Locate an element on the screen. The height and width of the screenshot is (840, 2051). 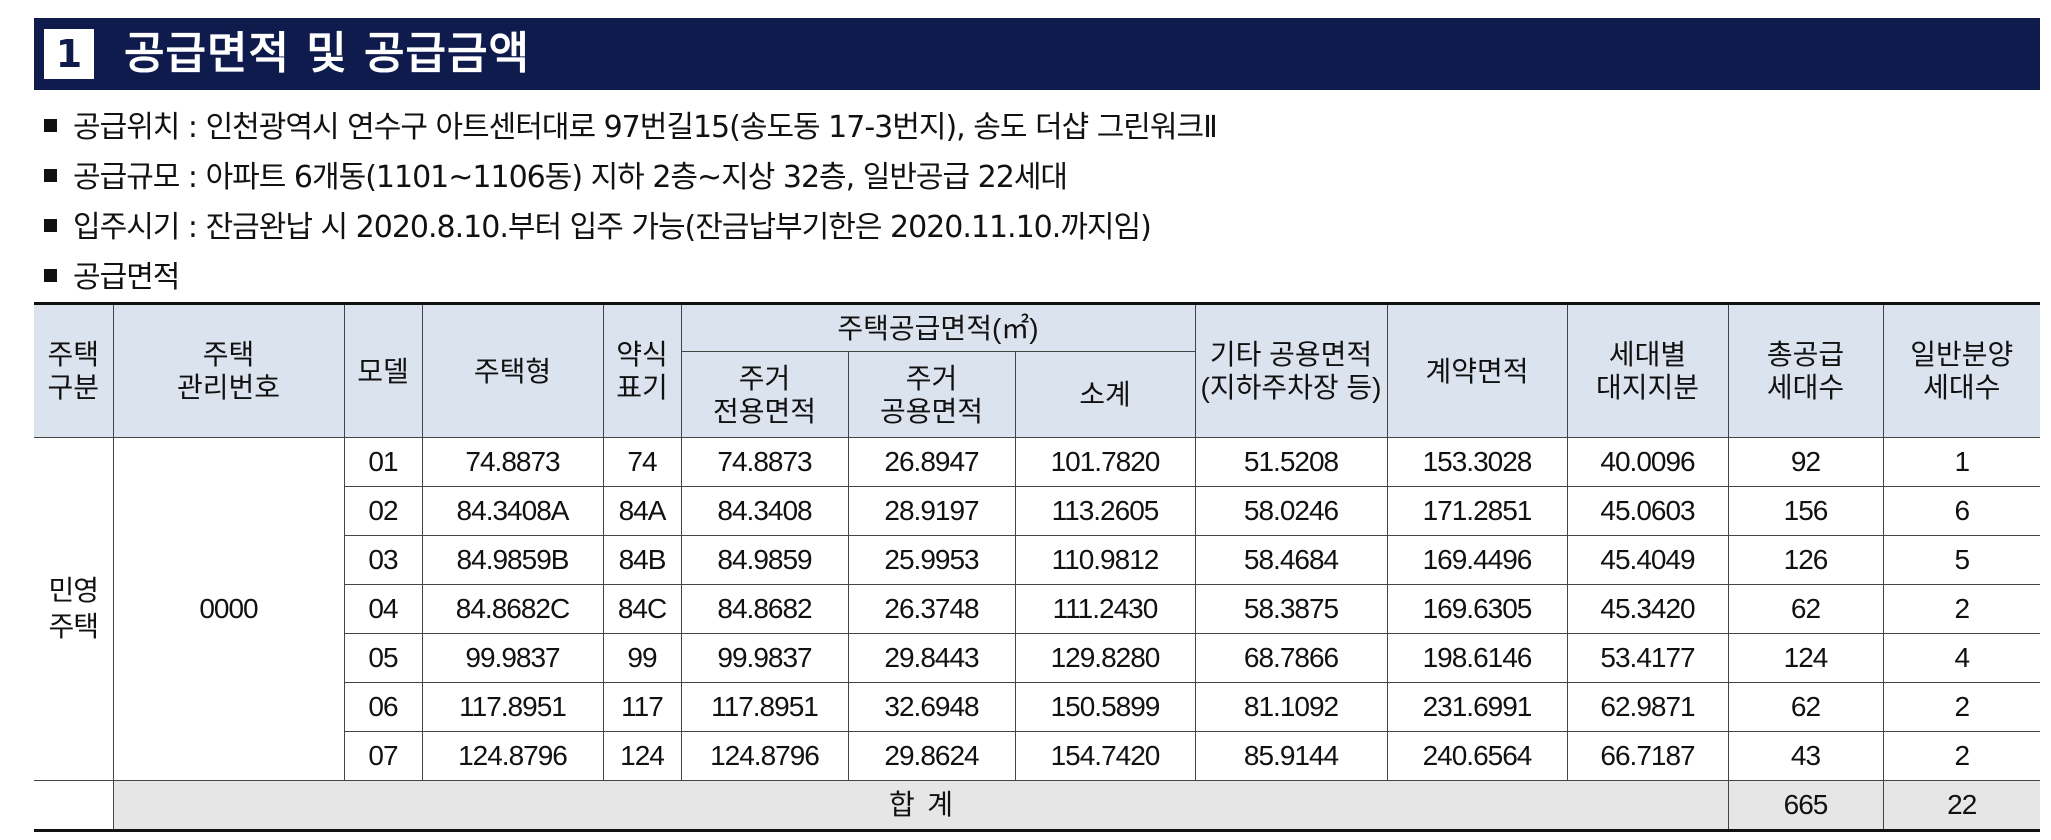
cell-subtotal: 110.9812 is located at coordinates (1105, 560).